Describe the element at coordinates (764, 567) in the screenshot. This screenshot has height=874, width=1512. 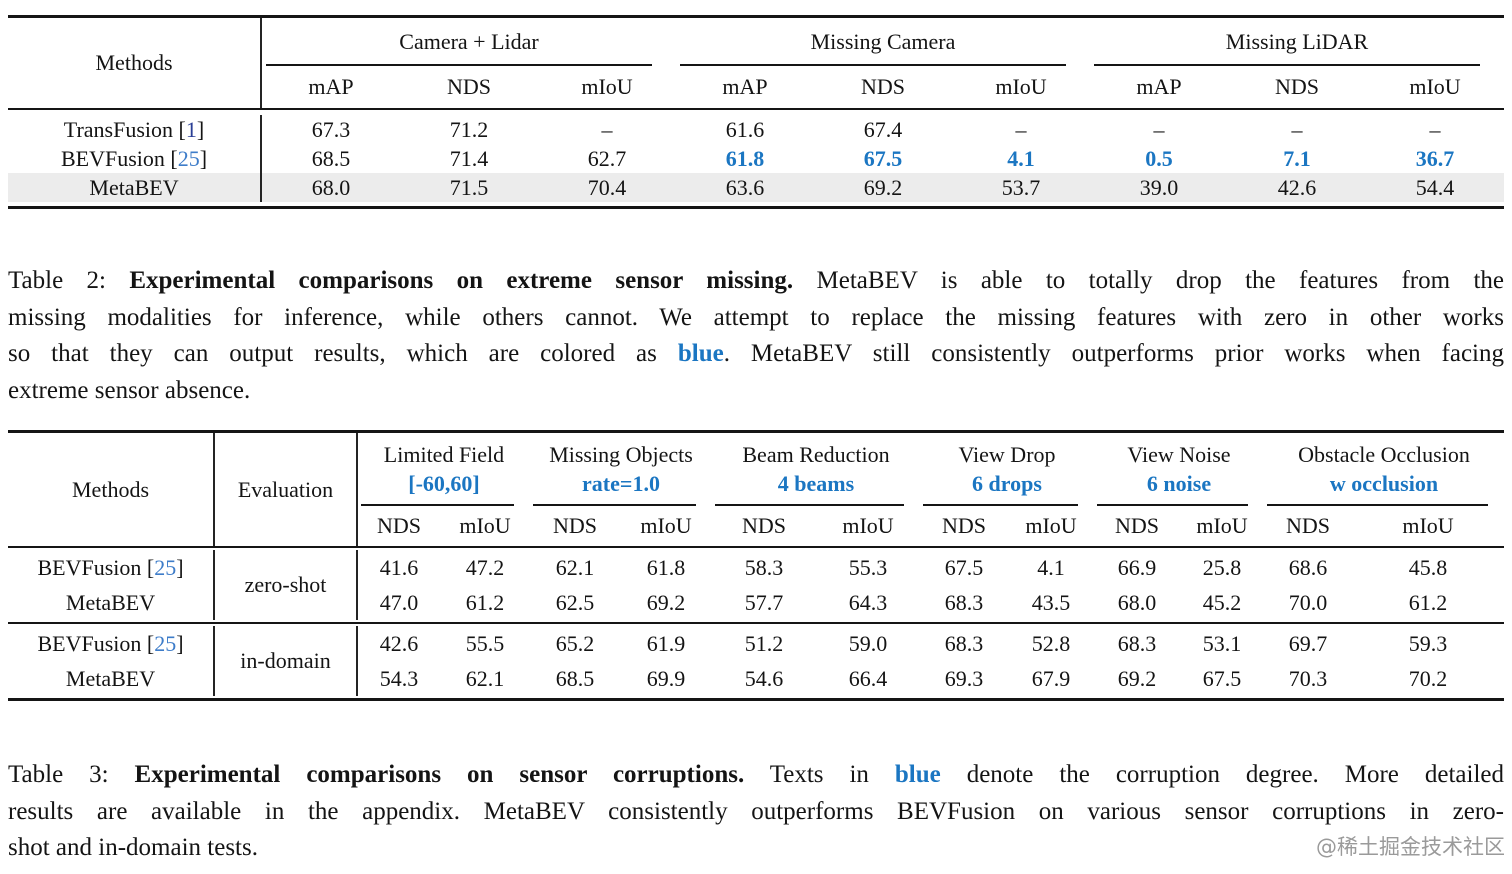
I see `table3-value-cell: 58.3` at that location.